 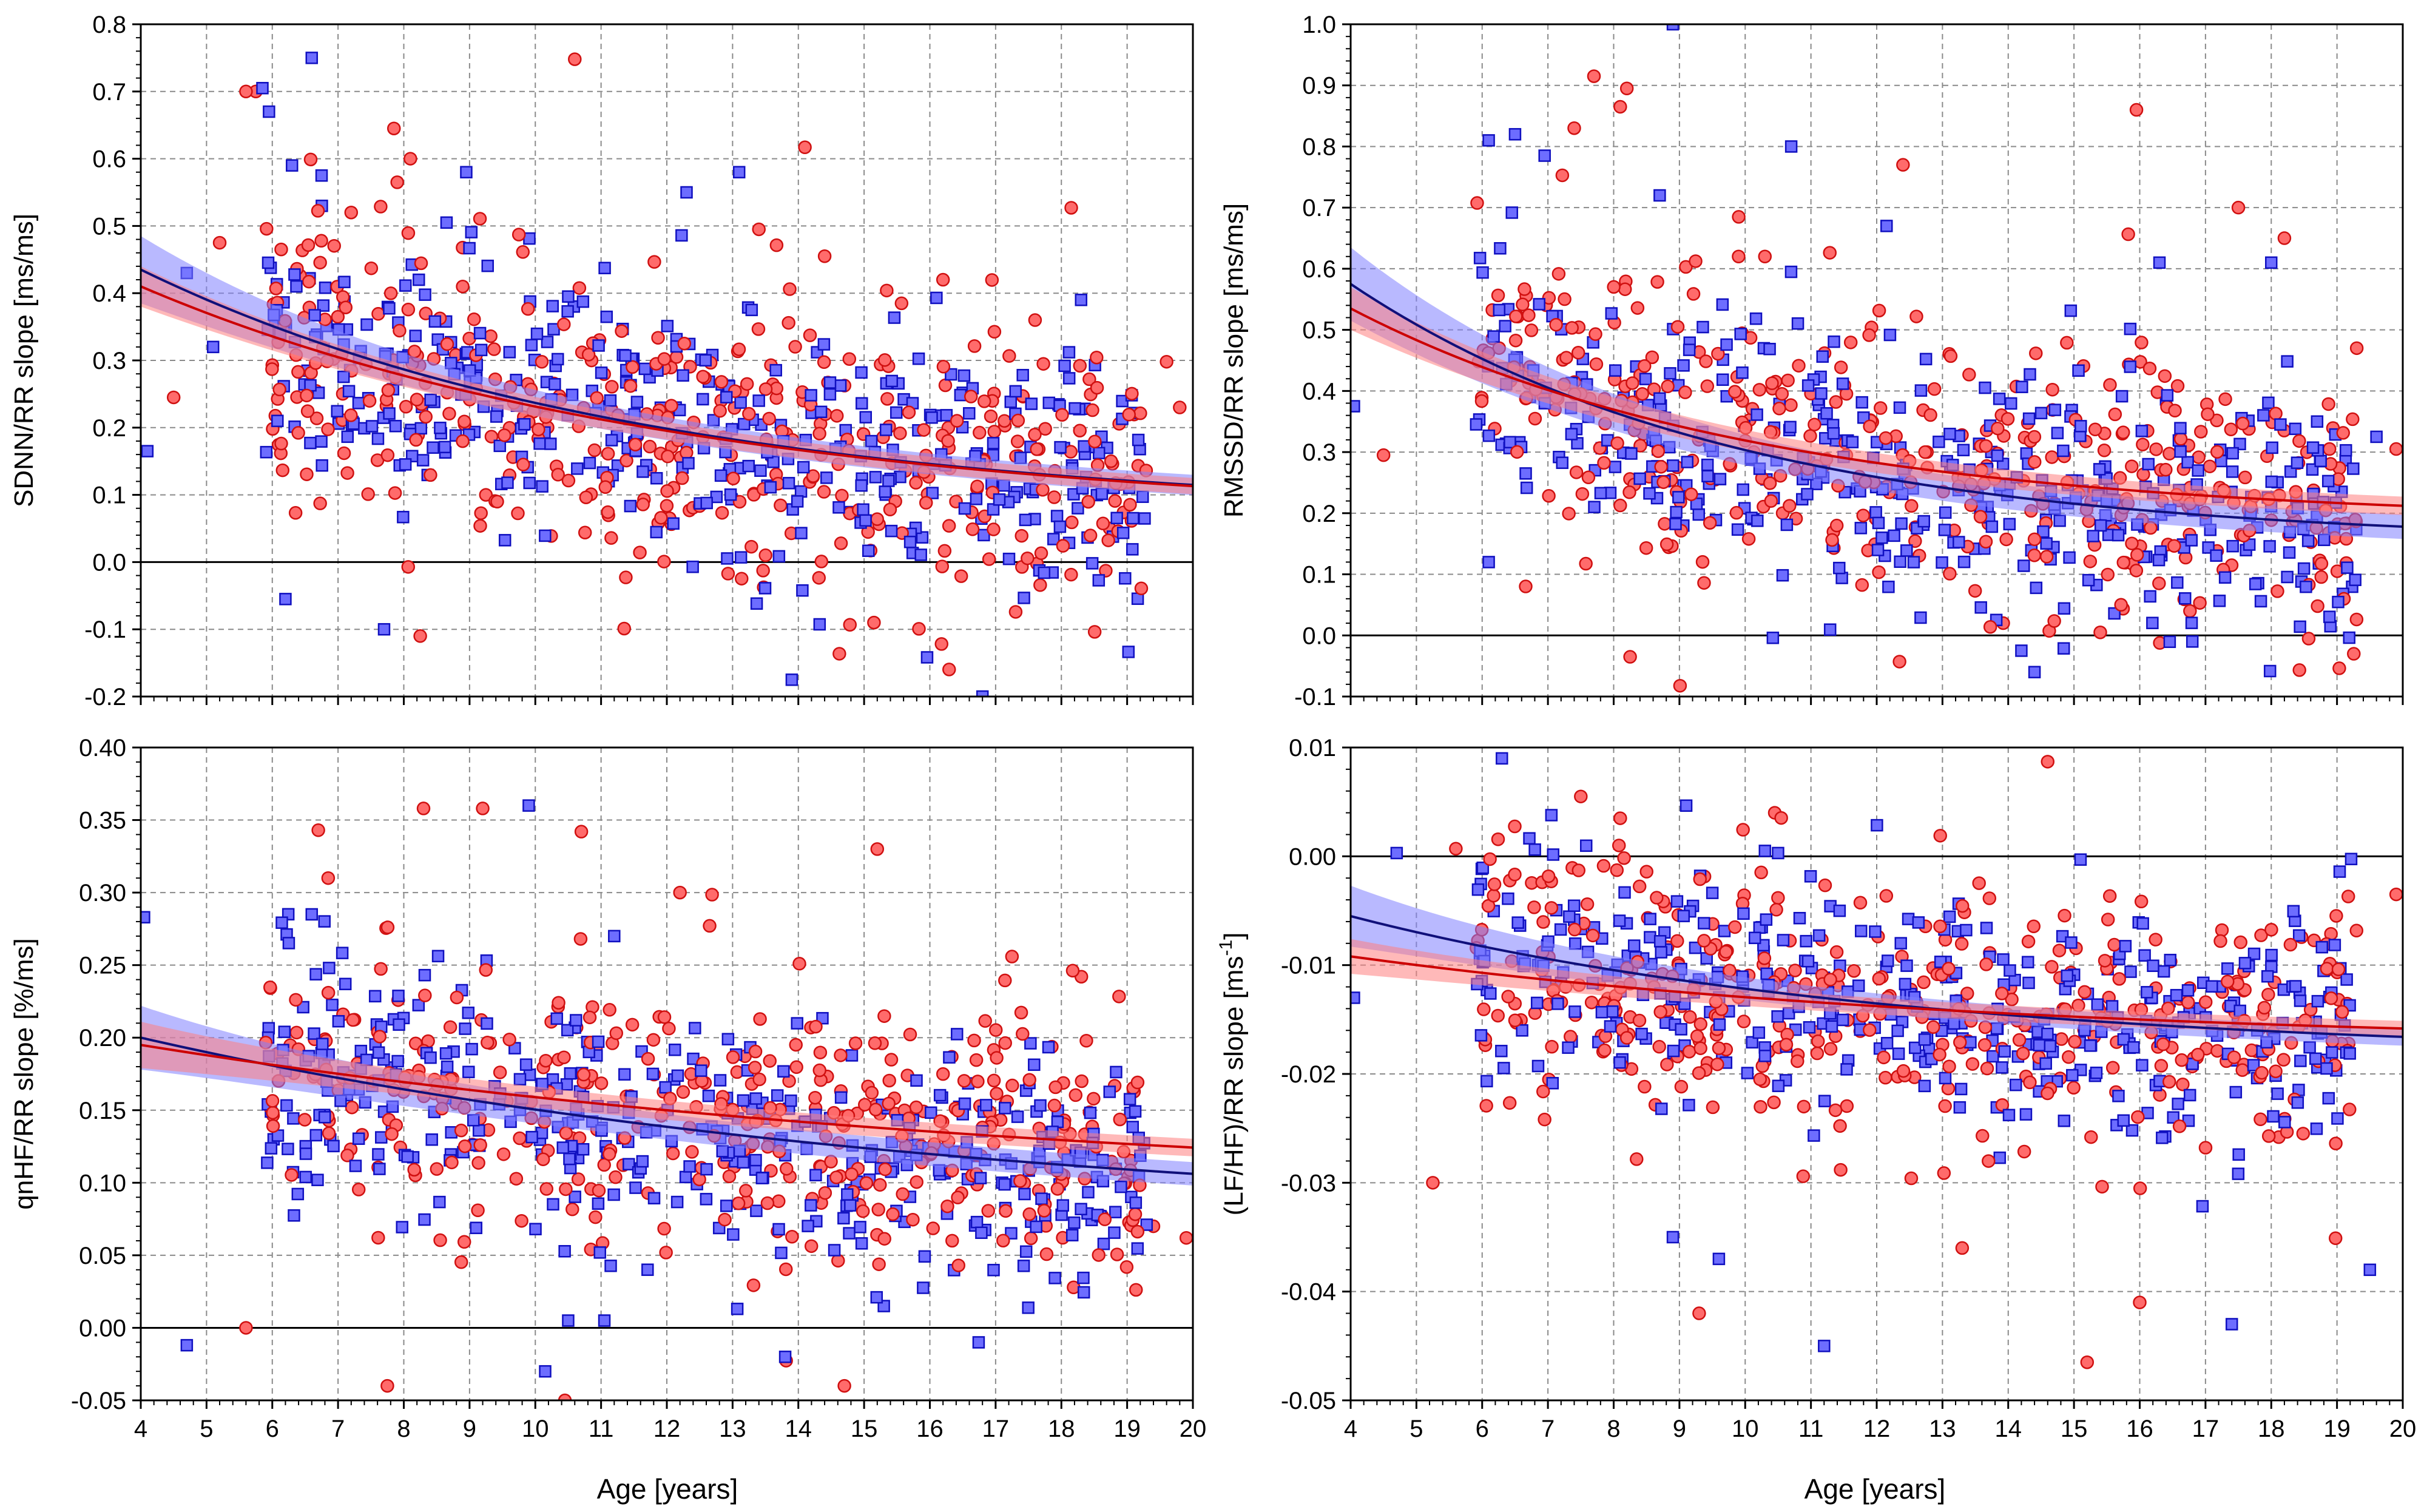 I want to click on y-tick-label: -0.2, so click(x=105, y=697).